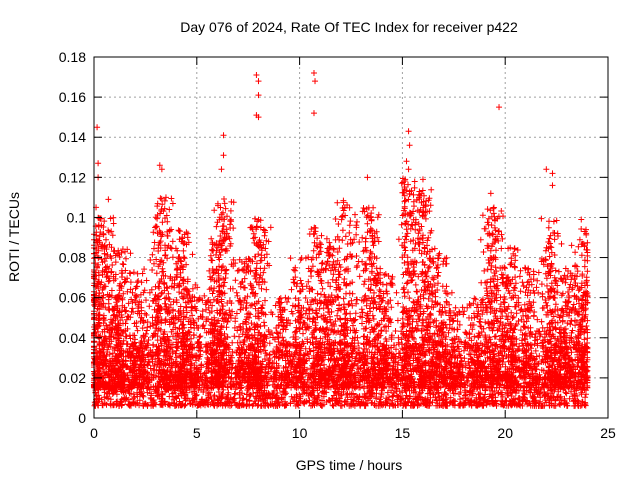 This screenshot has height=480, width=640. What do you see at coordinates (72, 298) in the screenshot?
I see `y-tick-label: 0.06` at bounding box center [72, 298].